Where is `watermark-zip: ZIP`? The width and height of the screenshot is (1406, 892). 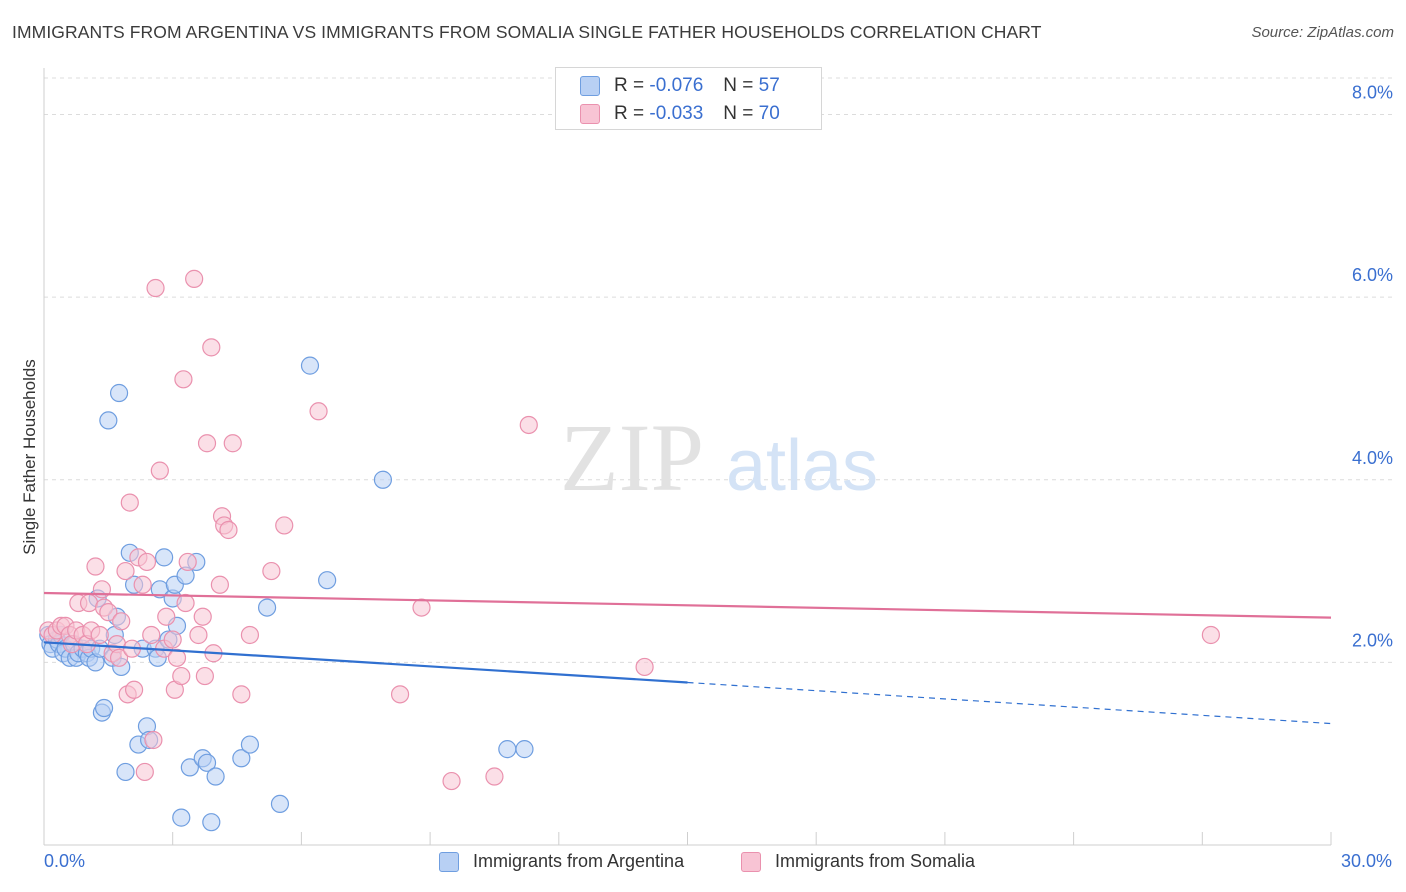
watermark-zip: ZIP is located at coordinates (632, 457).